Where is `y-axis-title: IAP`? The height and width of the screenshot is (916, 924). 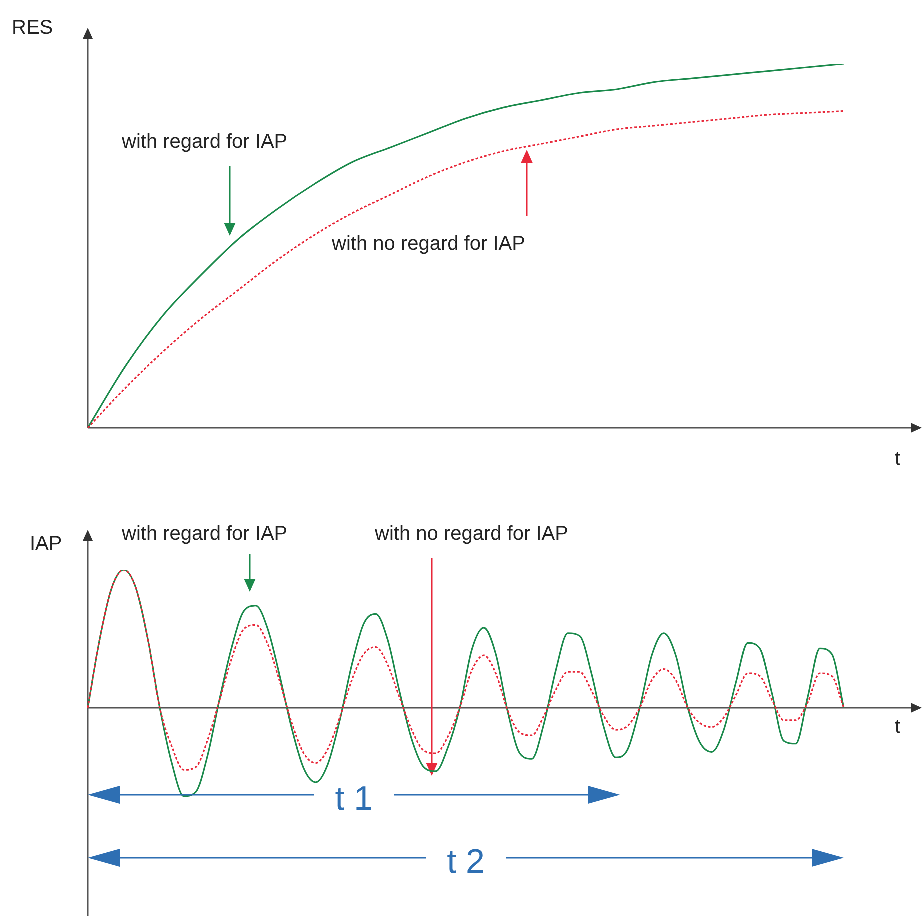
y-axis-title: IAP is located at coordinates (46, 544).